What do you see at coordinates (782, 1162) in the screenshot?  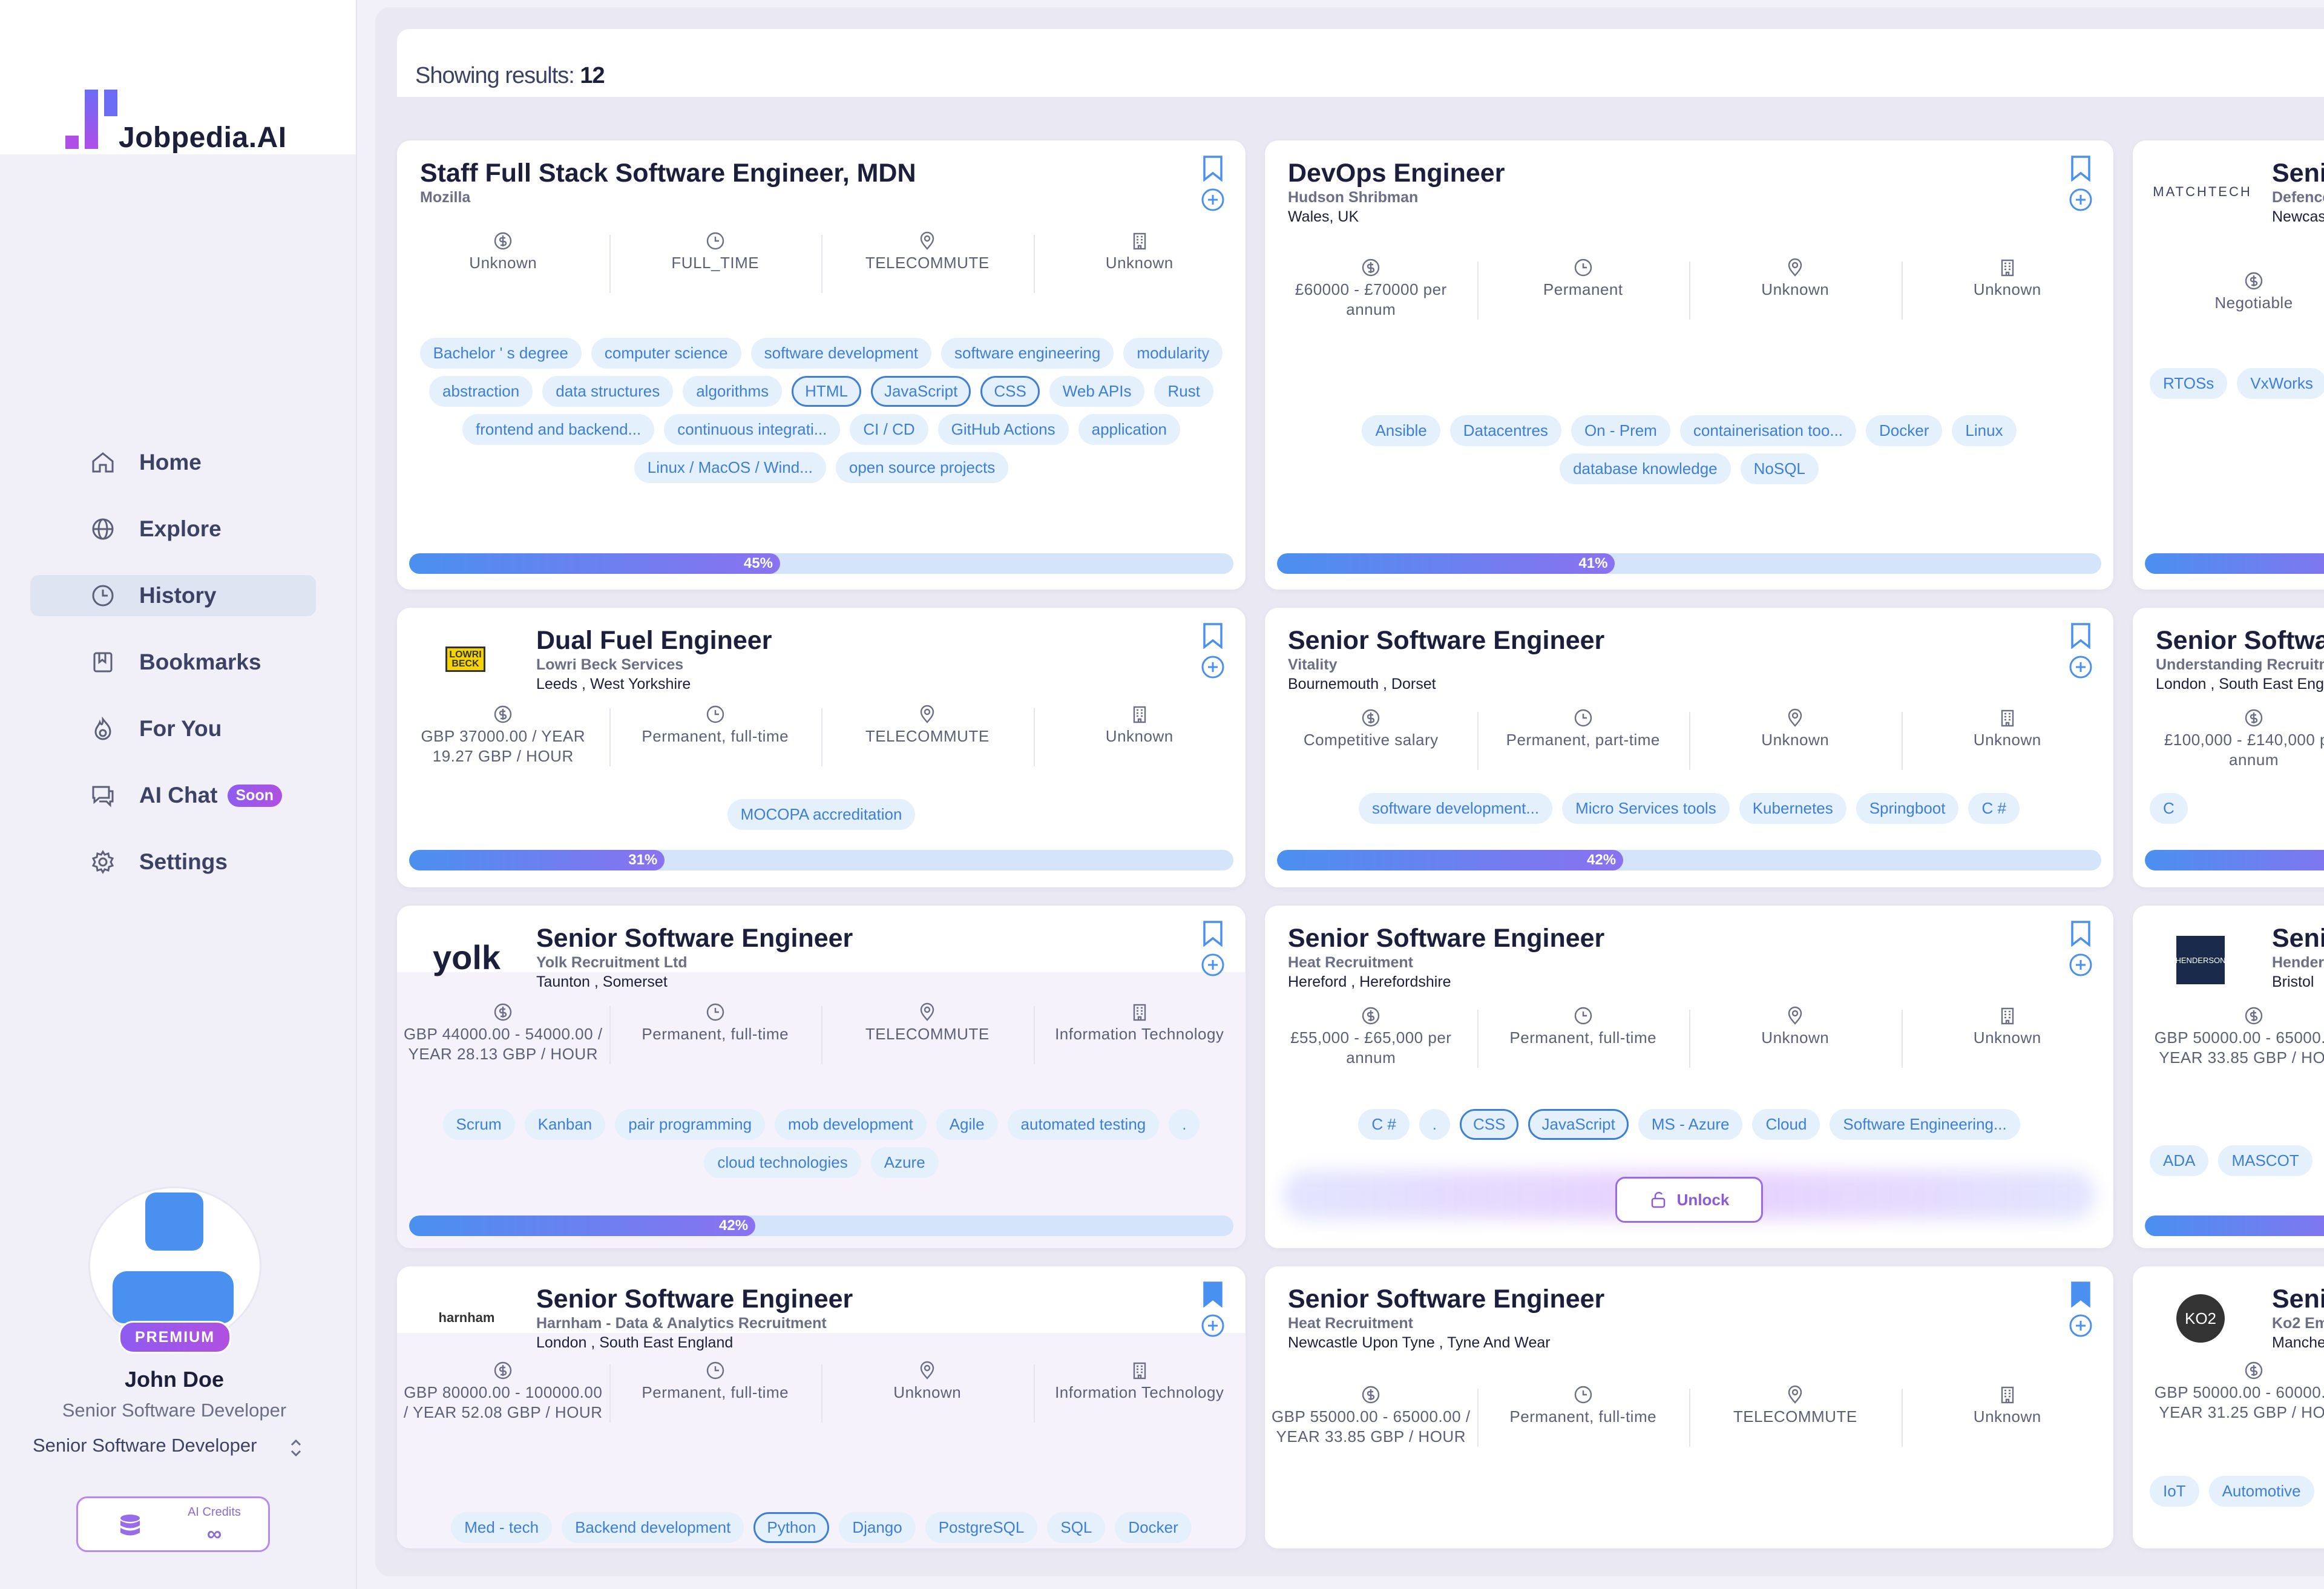 I see `skill-tag: cloud technologies` at bounding box center [782, 1162].